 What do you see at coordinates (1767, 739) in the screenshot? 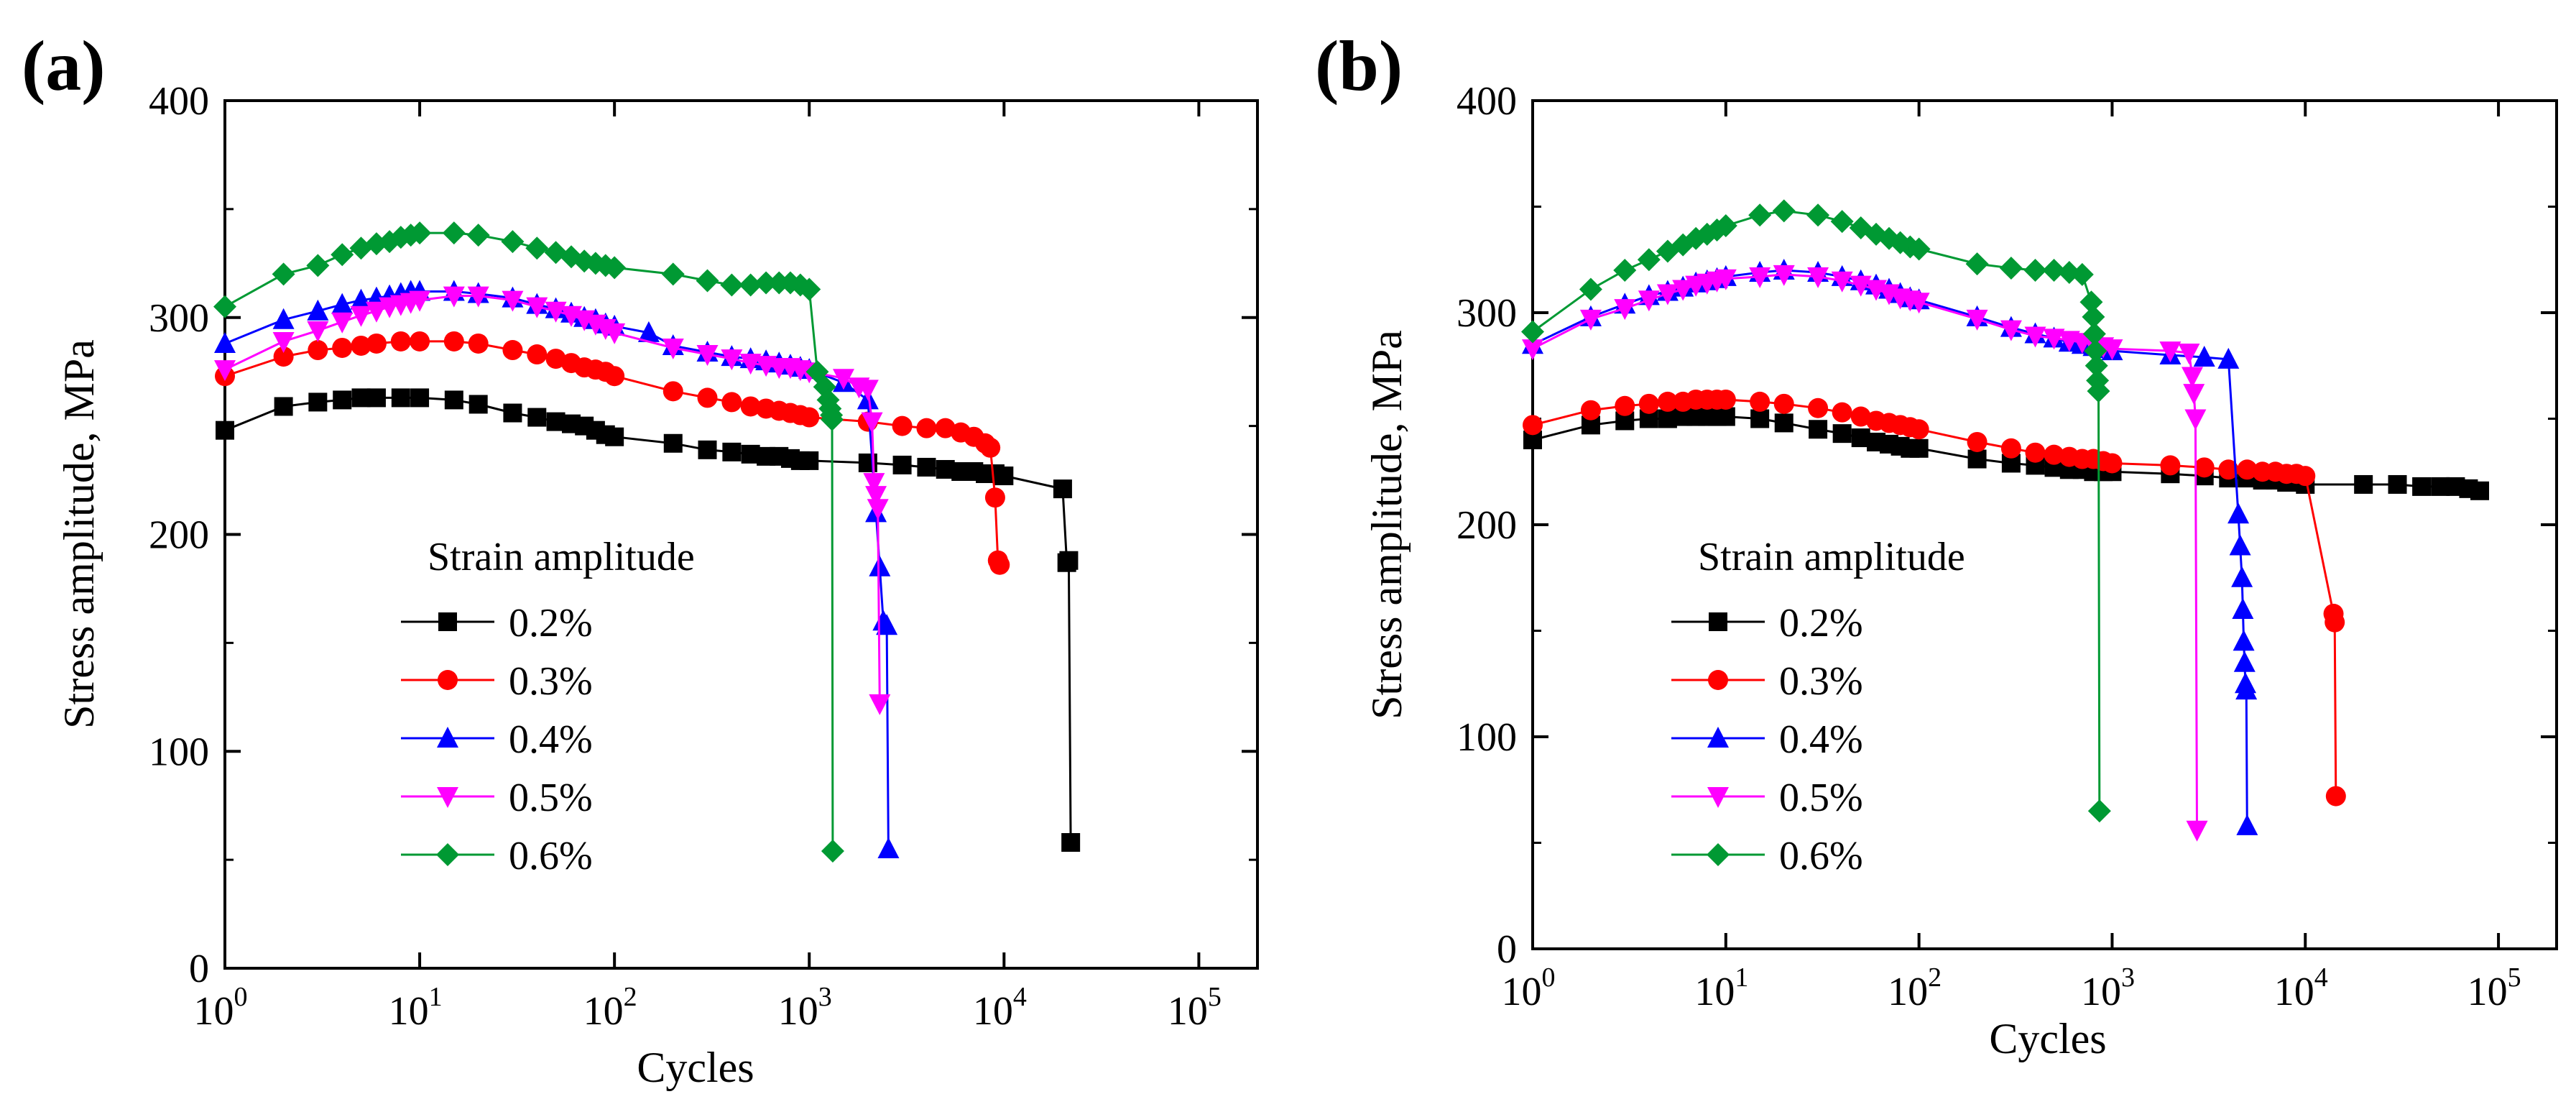
I see `legend-items-b: 0.2% 0.3% 0.4% 0.5% 0.6%` at bounding box center [1767, 739].